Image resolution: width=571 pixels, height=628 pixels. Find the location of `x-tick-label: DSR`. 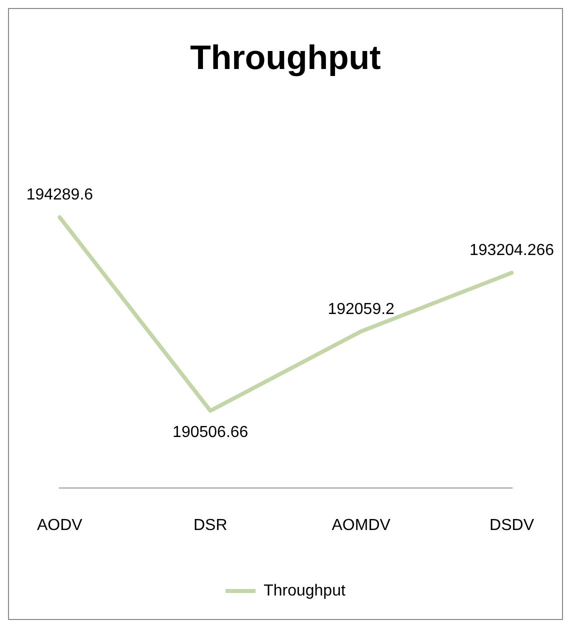

x-tick-label: DSR is located at coordinates (210, 525).